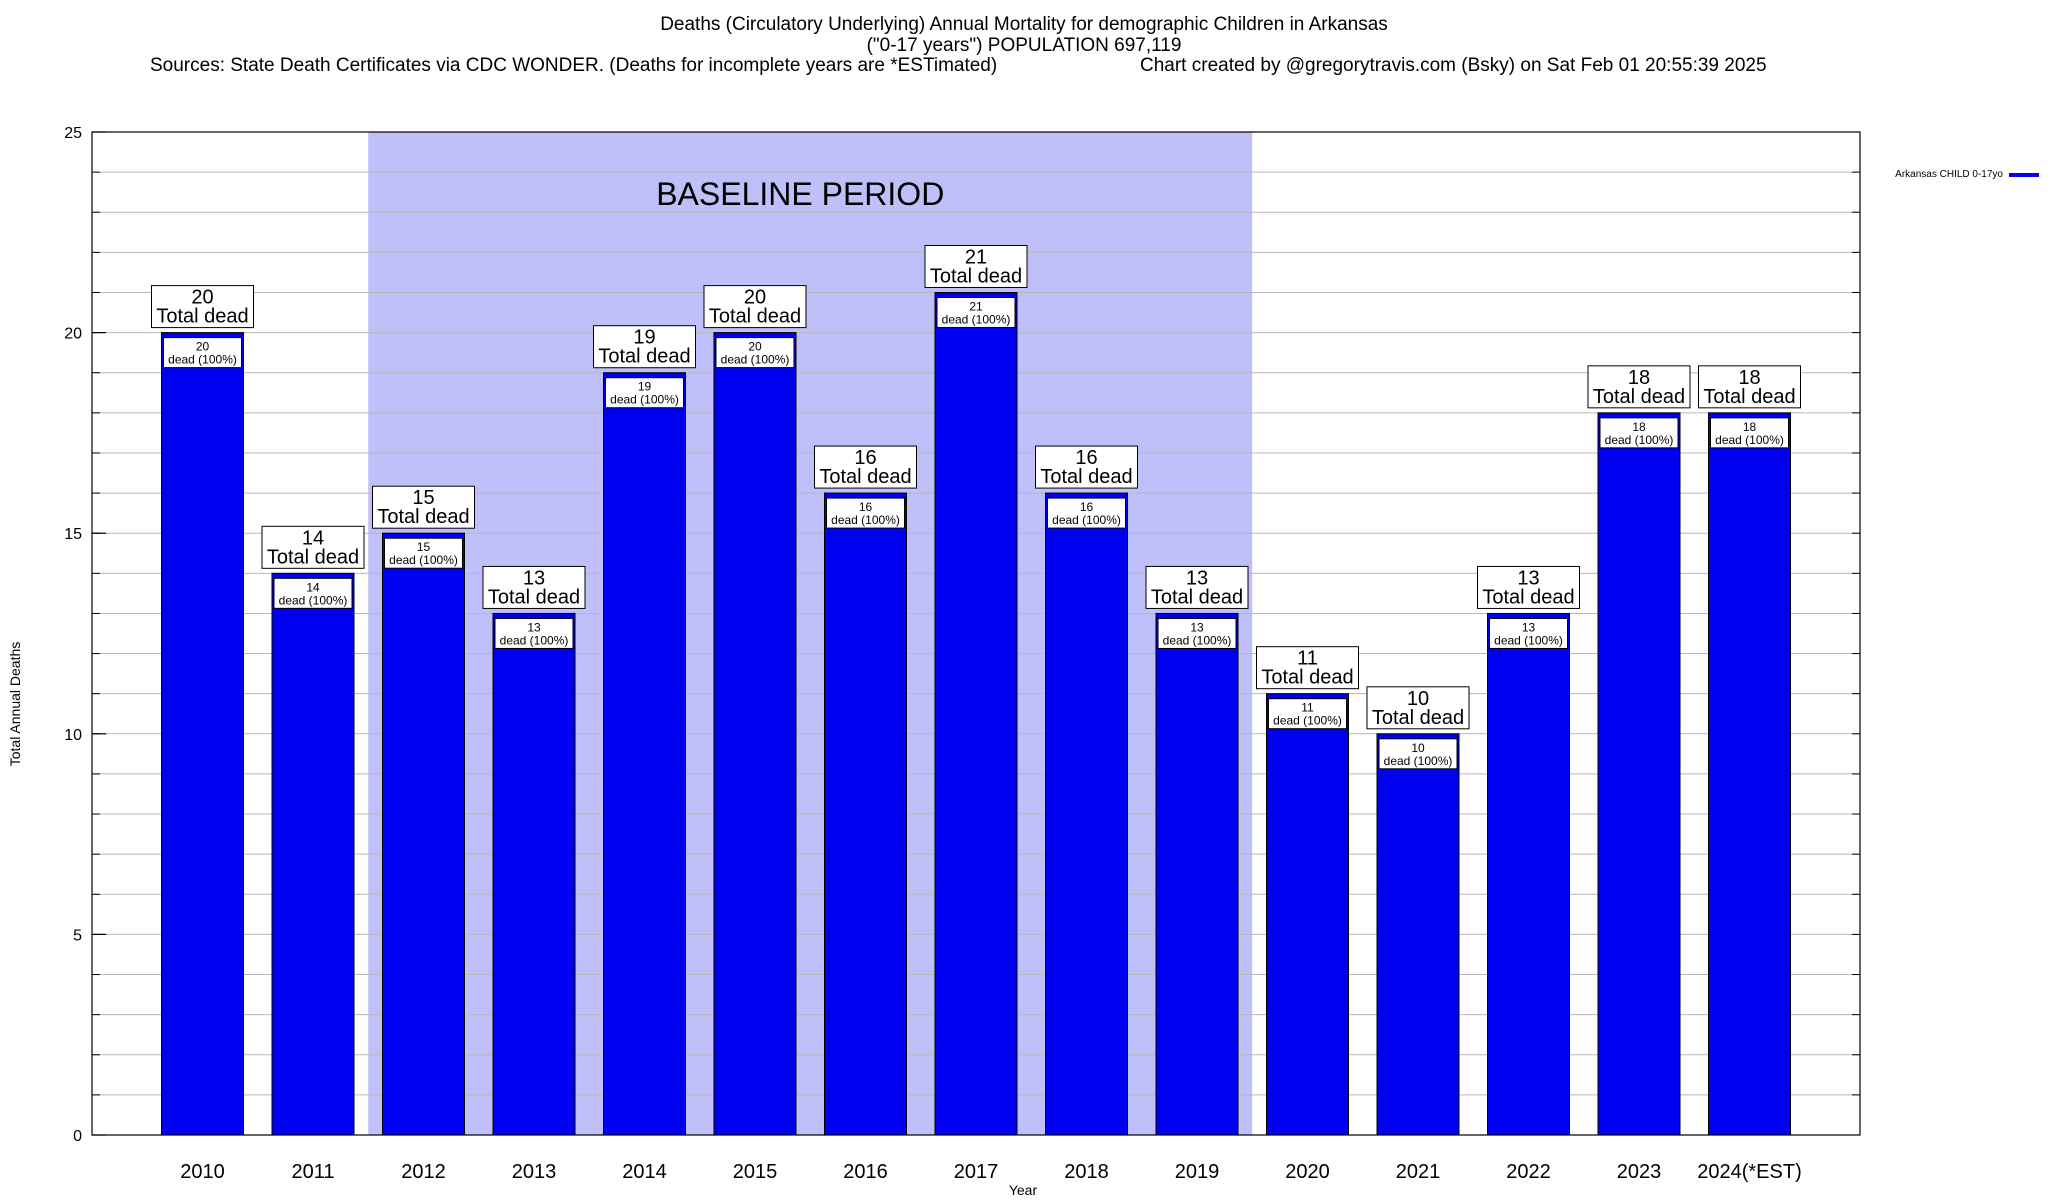 The width and height of the screenshot is (2048, 1200). Describe the element at coordinates (313, 538) in the screenshot. I see `total-value-label: 14` at that location.